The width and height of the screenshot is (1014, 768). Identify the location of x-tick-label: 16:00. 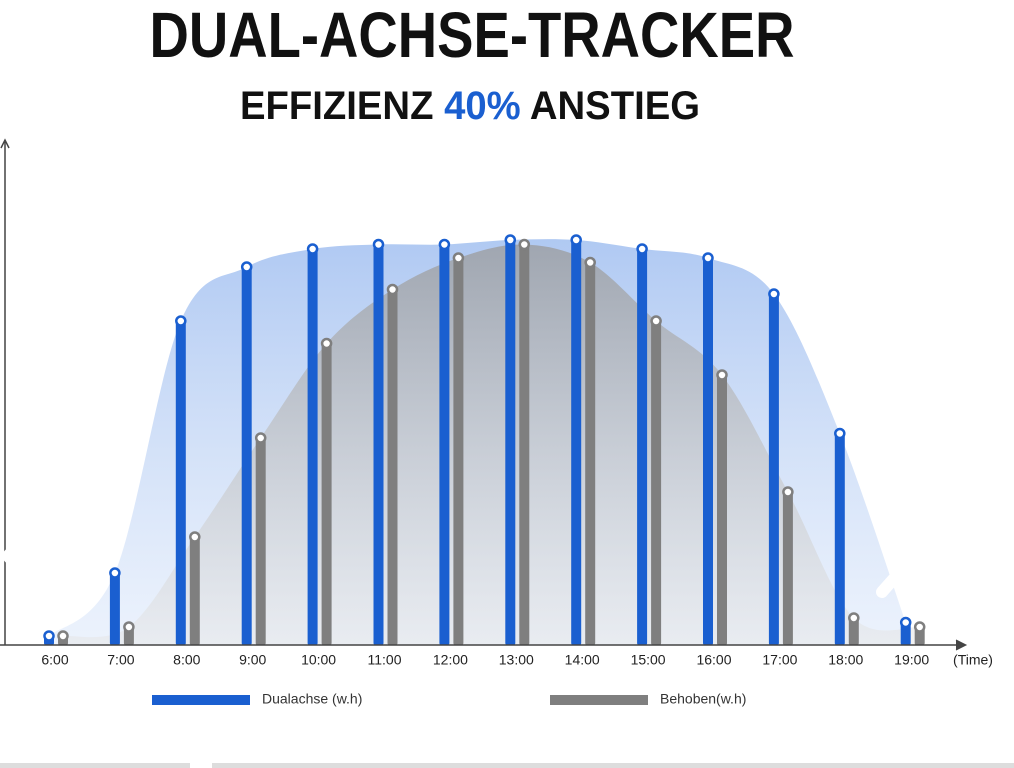
(713, 660).